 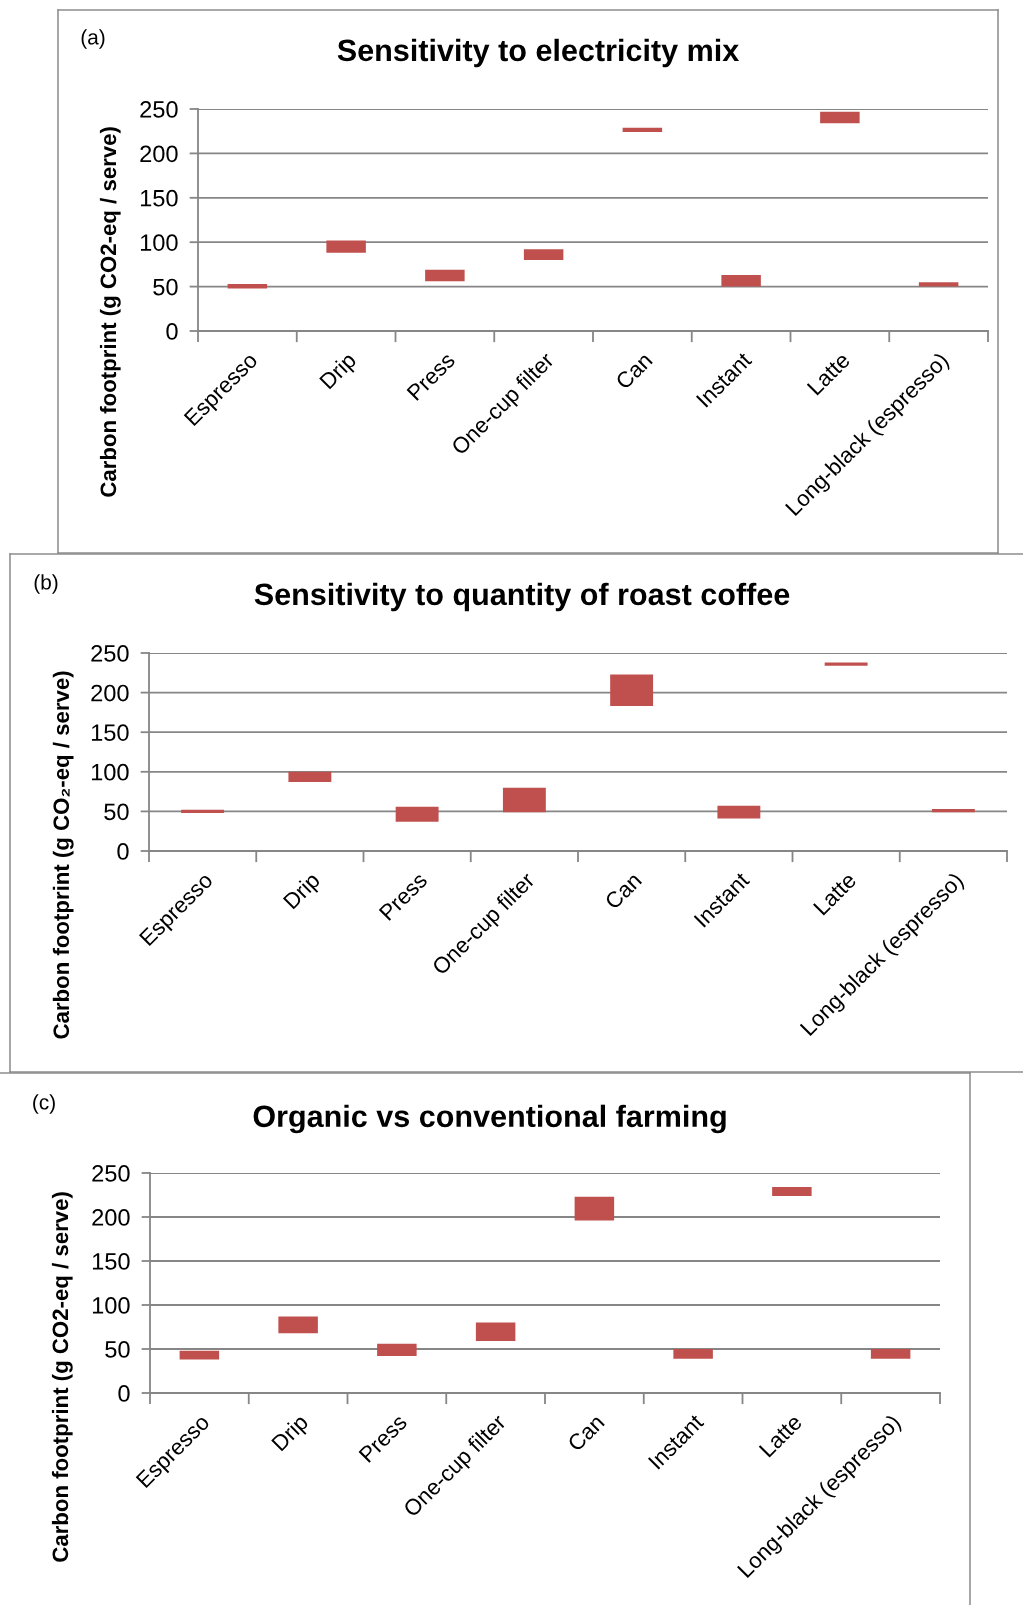 I want to click on text: (b), so click(x=46, y=584).